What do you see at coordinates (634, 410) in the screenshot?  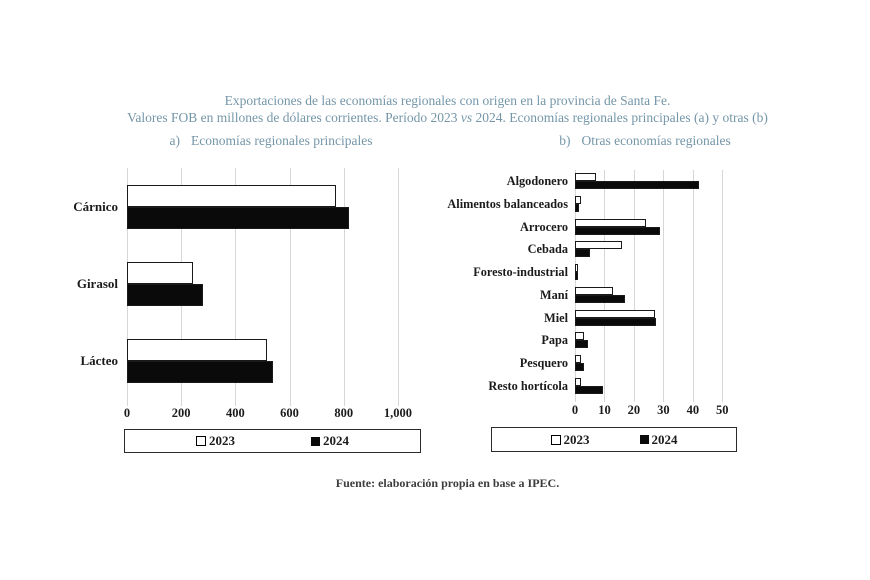 I see `x-tick-label: 20` at bounding box center [634, 410].